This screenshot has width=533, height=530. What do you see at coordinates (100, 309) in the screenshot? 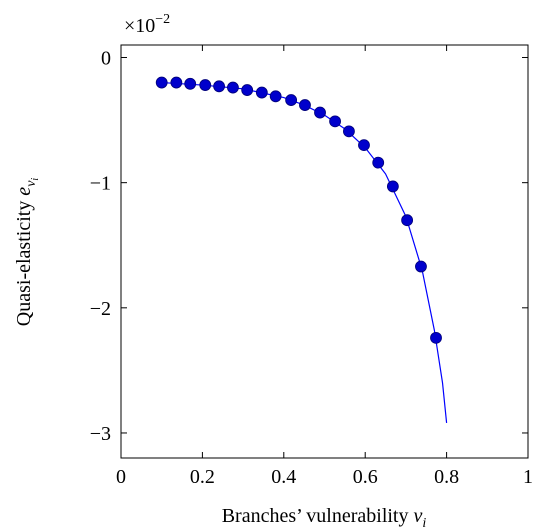
I see `y-tick-label: −2` at bounding box center [100, 309].